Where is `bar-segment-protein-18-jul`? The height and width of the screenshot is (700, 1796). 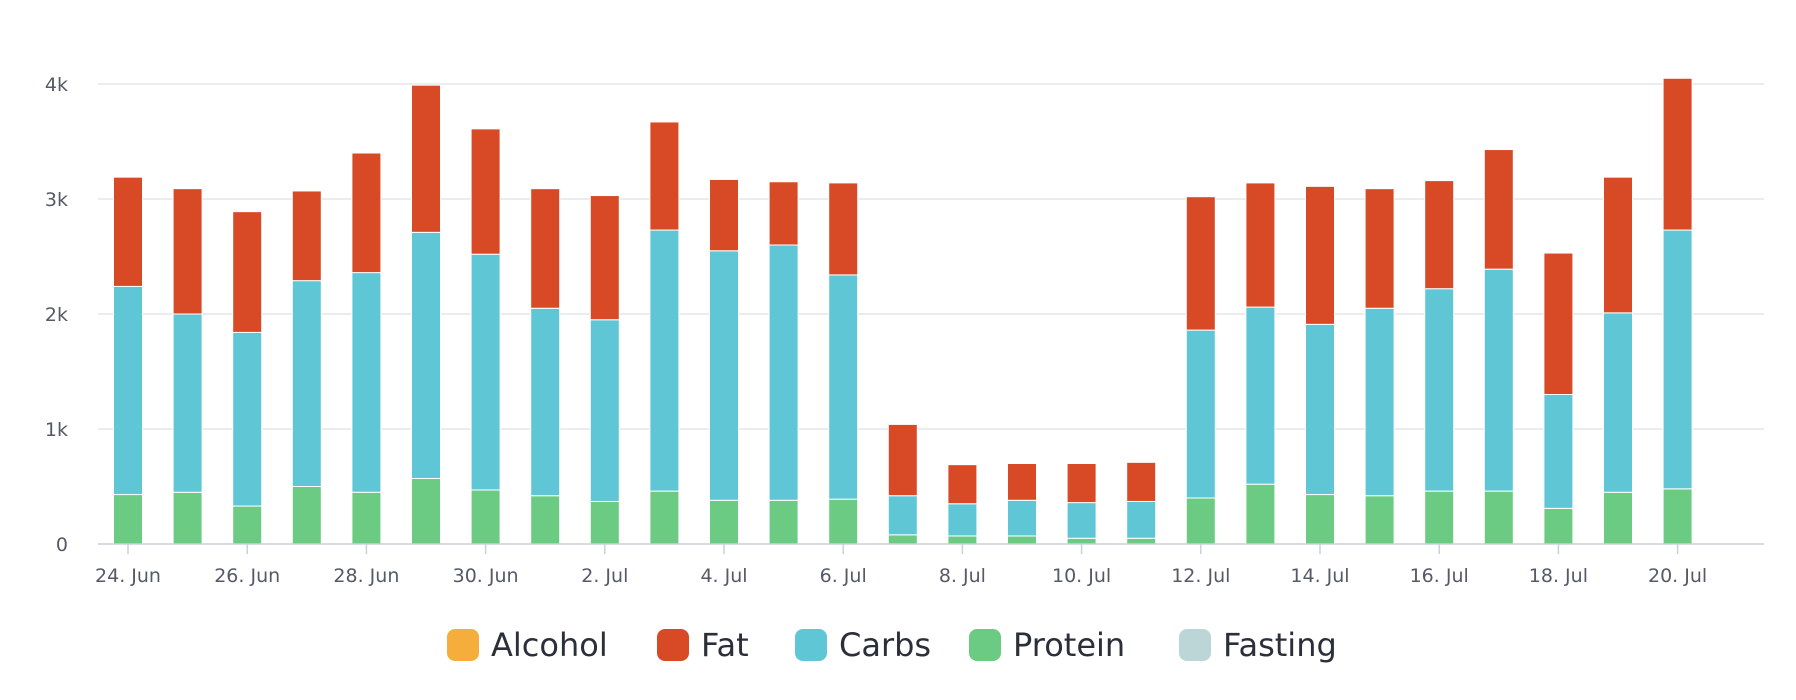
bar-segment-protein-18-jul is located at coordinates (1558, 526).